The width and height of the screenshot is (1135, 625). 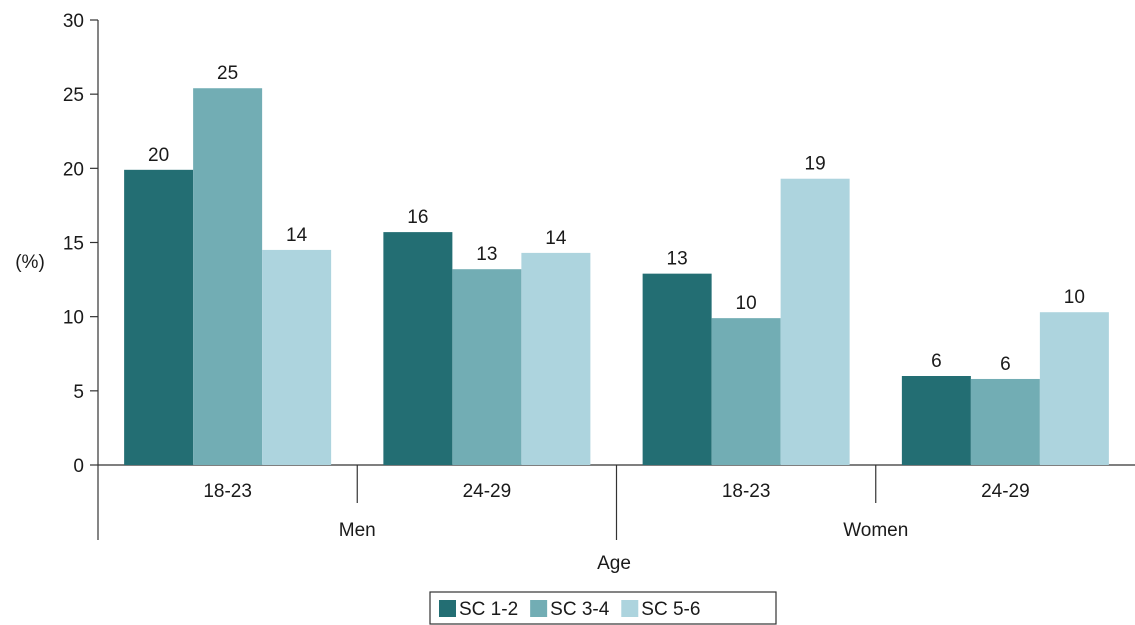 I want to click on y-tick-label: 30, so click(x=73, y=21).